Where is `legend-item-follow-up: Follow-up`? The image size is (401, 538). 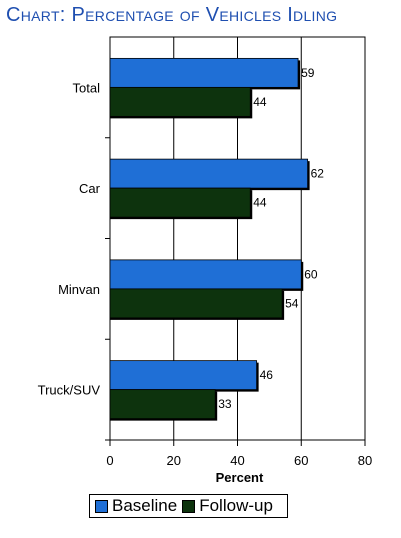 legend-item-follow-up: Follow-up is located at coordinates (227, 506).